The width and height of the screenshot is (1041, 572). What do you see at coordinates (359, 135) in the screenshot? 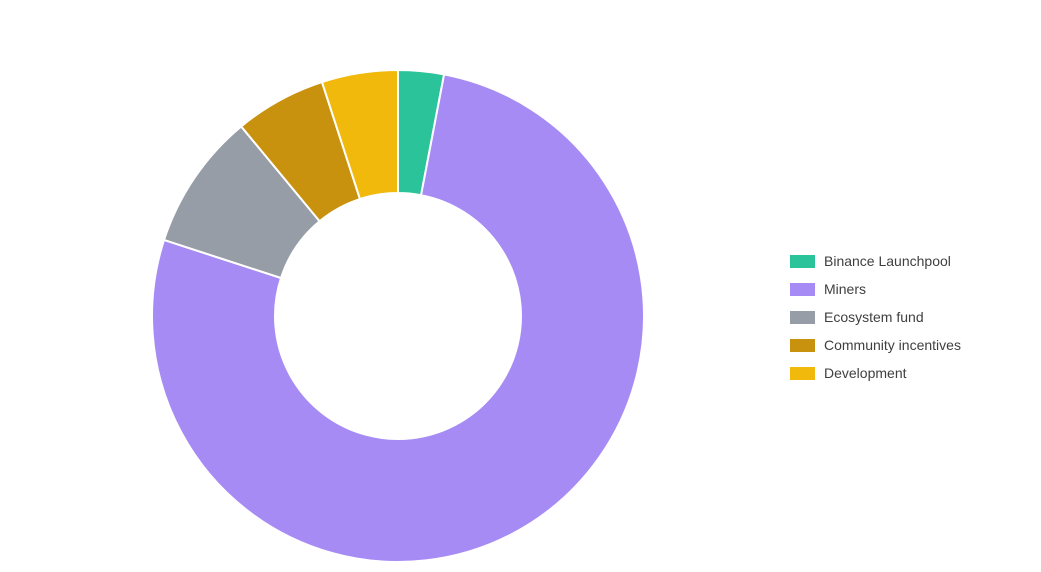
I see `donut-slice-development` at bounding box center [359, 135].